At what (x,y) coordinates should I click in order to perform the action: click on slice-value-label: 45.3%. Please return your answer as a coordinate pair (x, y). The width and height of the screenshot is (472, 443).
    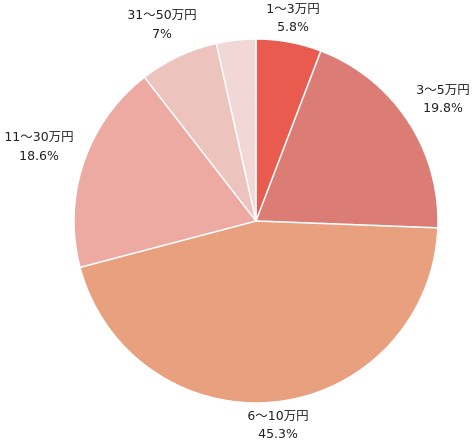
    Looking at the image, I should click on (278, 433).